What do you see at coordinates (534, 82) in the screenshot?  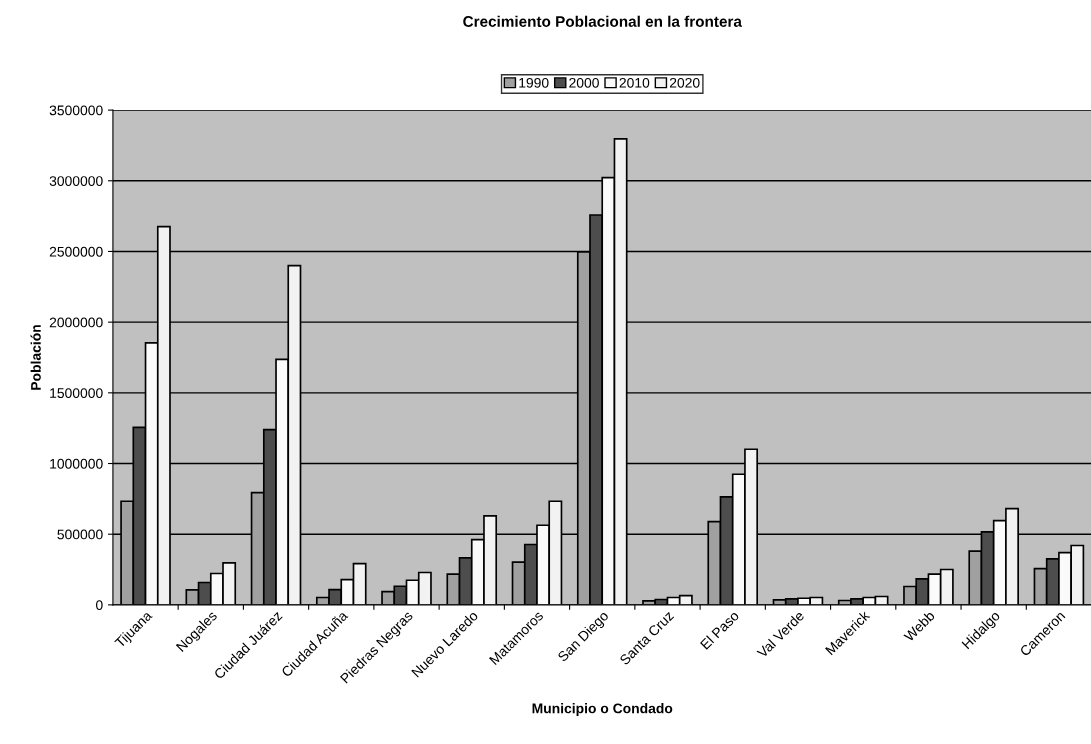 I see `legend-label: 1990` at bounding box center [534, 82].